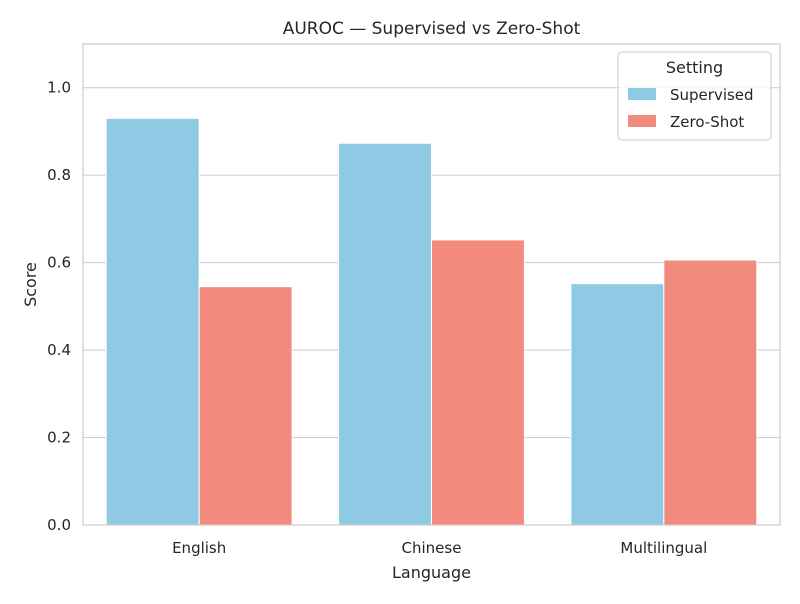 This screenshot has width=800, height=604. What do you see at coordinates (707, 122) in the screenshot?
I see `legend-label: Zero-Shot` at bounding box center [707, 122].